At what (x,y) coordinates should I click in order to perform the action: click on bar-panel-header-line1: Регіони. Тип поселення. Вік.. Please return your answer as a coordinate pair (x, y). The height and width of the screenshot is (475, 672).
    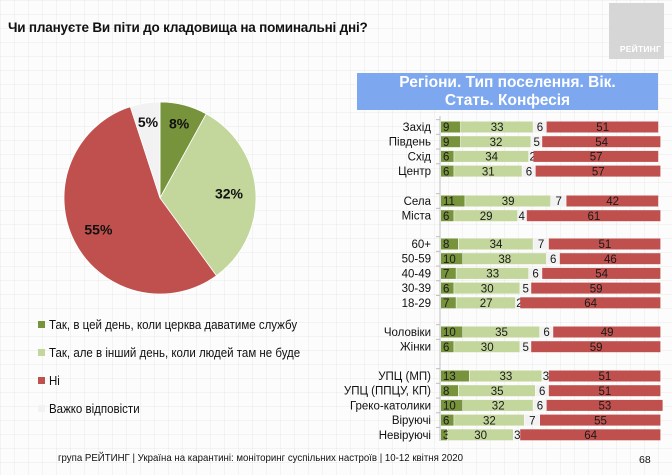
    Looking at the image, I should click on (507, 82).